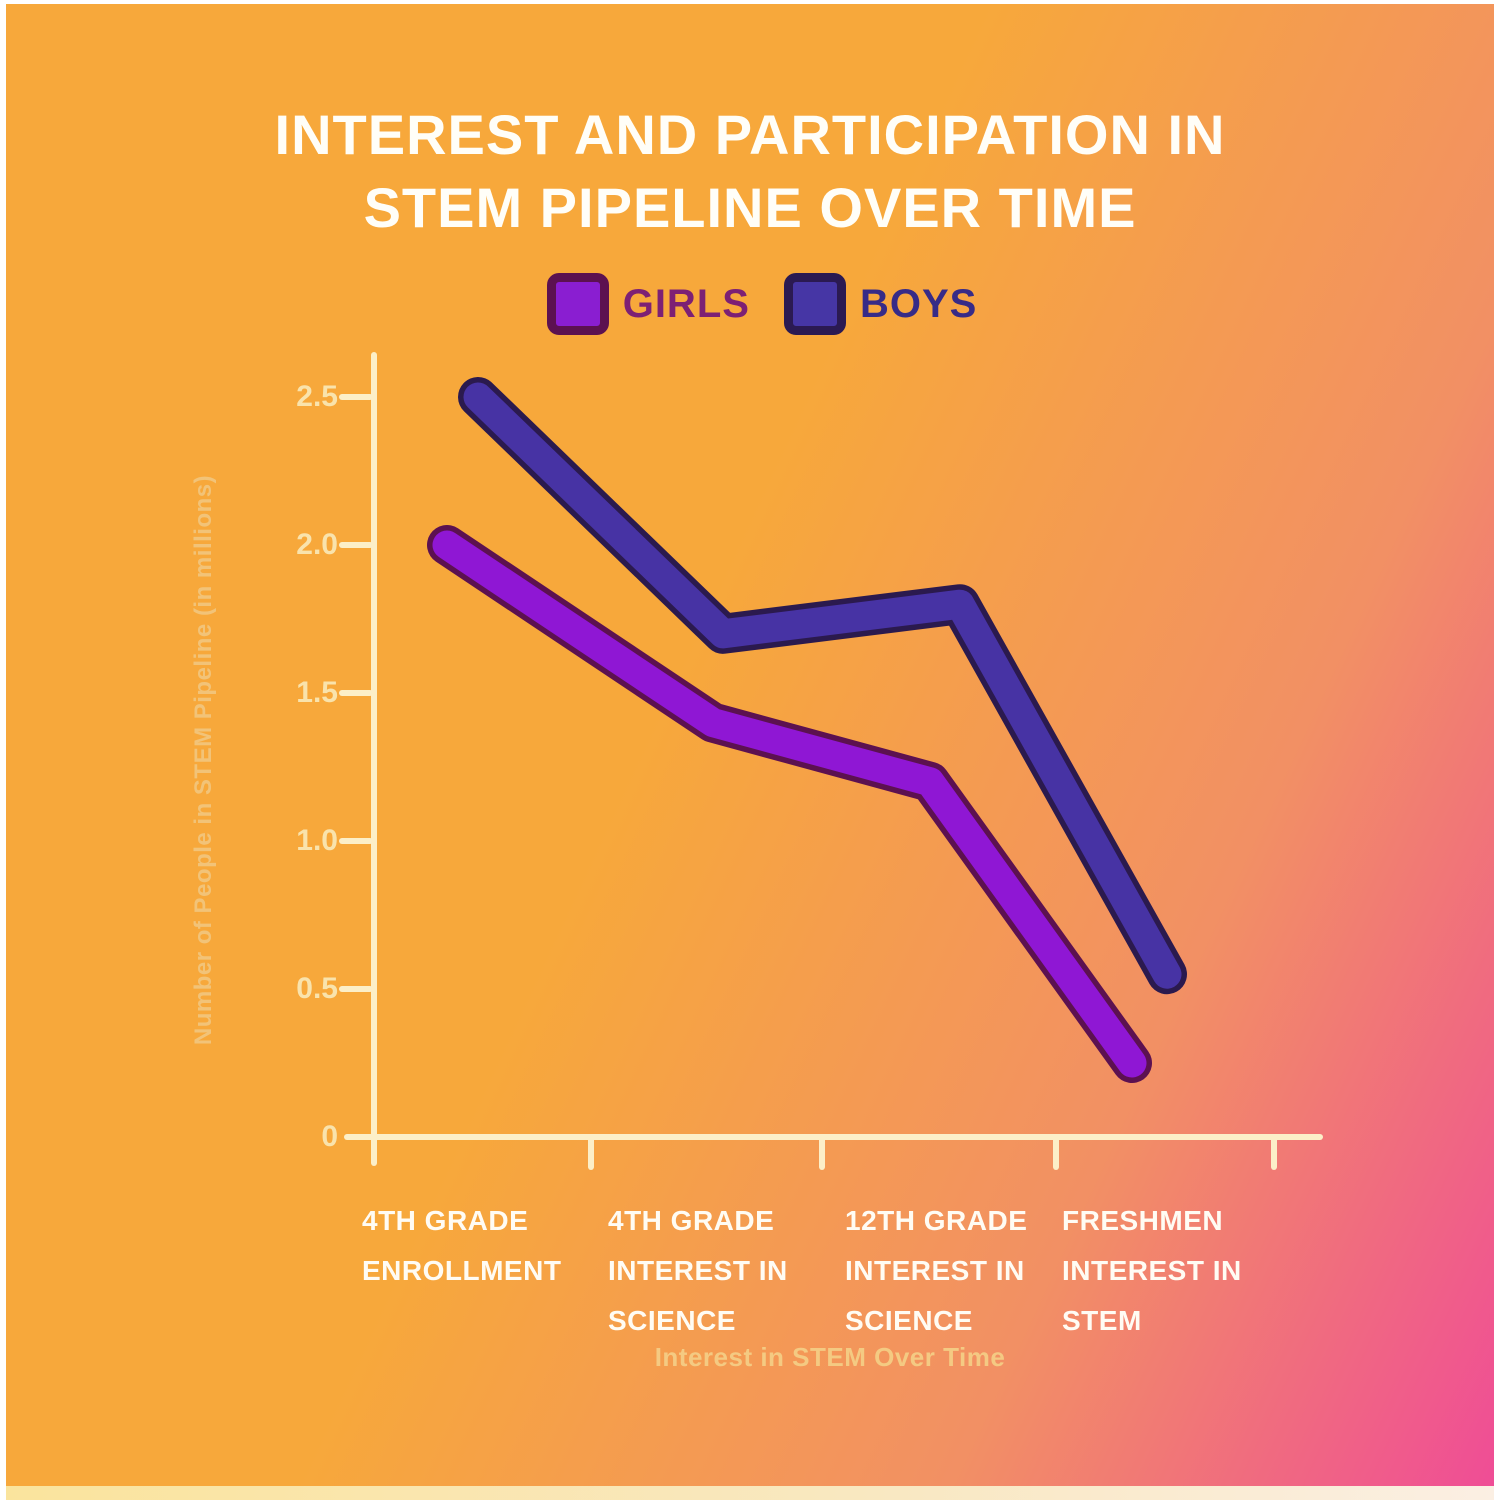  What do you see at coordinates (1152, 1270) in the screenshot?
I see `category-label: FRESHMEN INTEREST IN STEM` at bounding box center [1152, 1270].